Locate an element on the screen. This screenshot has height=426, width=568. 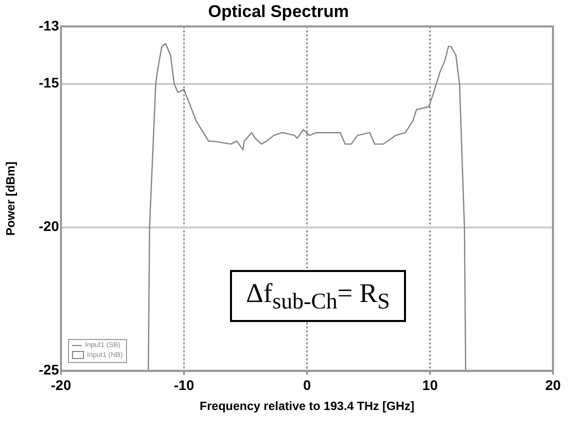
y-tick-label: -20 is located at coordinates (49, 226).